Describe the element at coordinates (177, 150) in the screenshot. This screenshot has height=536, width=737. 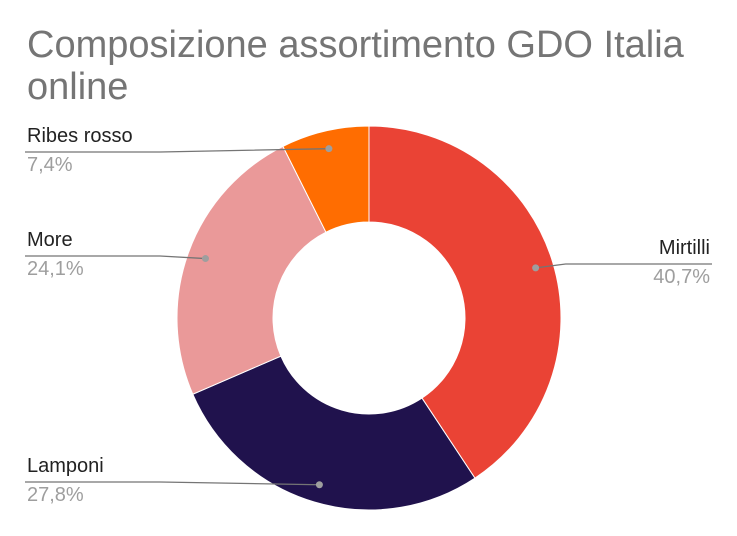
I see `leader-line-ribes-rosso` at that location.